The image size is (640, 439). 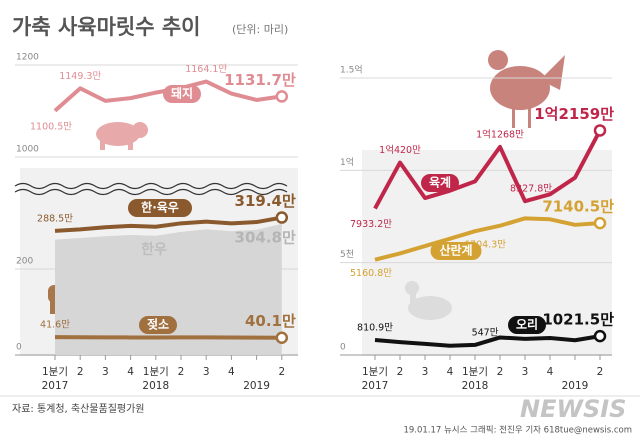 I want to click on series-tag: 산란계, so click(x=455, y=250).